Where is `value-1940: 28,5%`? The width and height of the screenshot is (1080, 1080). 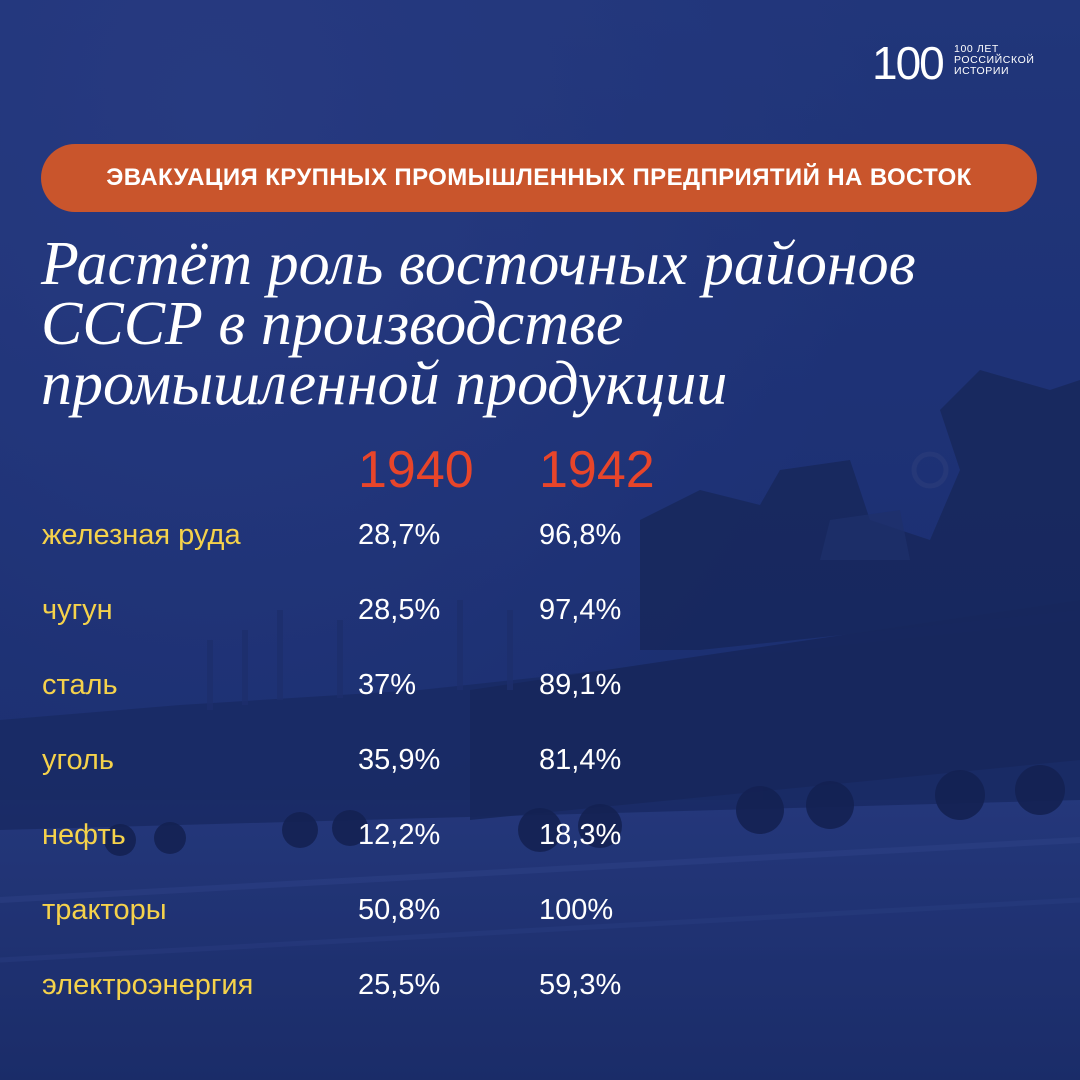 value-1940: 28,5% is located at coordinates (399, 610).